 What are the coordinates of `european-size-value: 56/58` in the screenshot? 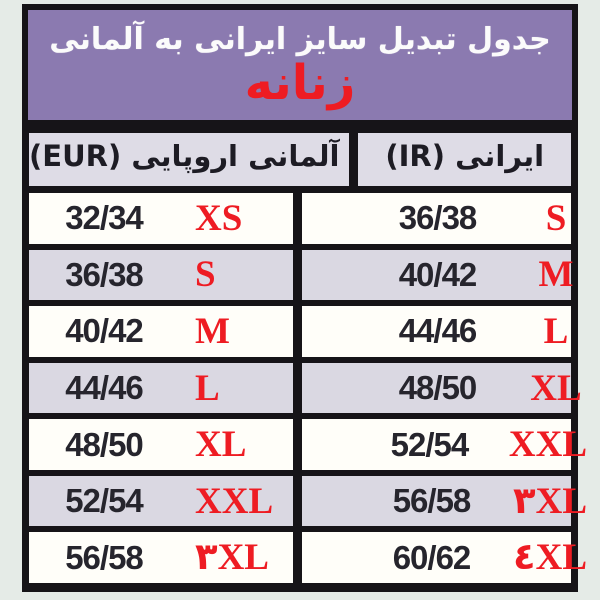 It's located at (104, 557).